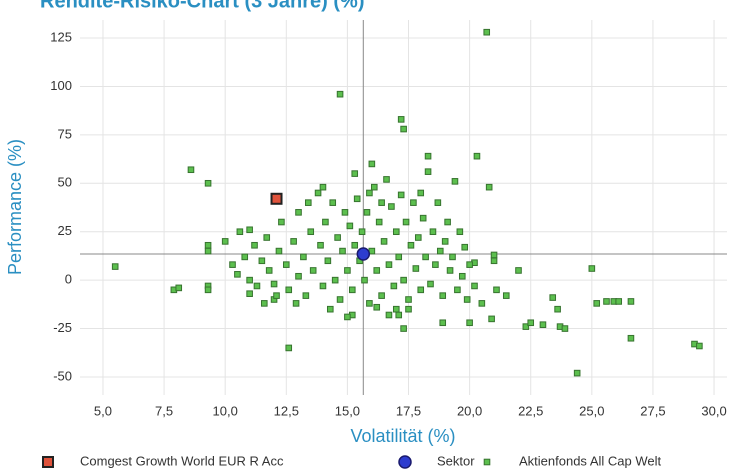  Describe the element at coordinates (402, 436) in the screenshot. I see `x-axis-title: Volatilität (%)` at that location.